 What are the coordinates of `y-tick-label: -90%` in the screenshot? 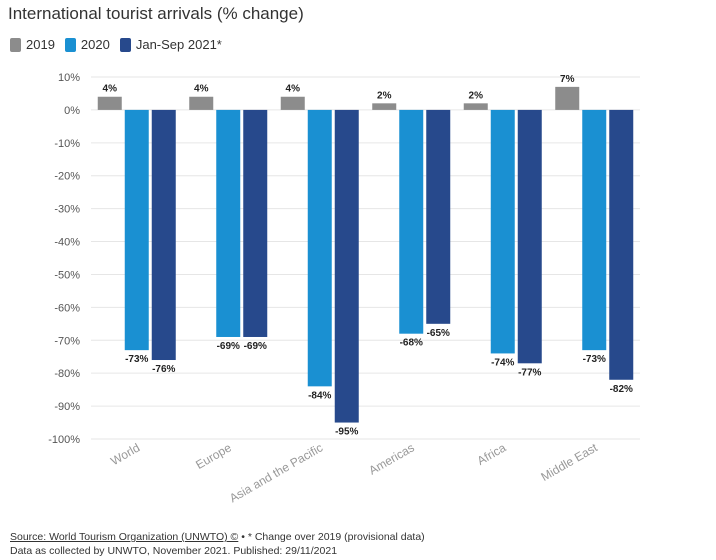 It's located at (67, 407).